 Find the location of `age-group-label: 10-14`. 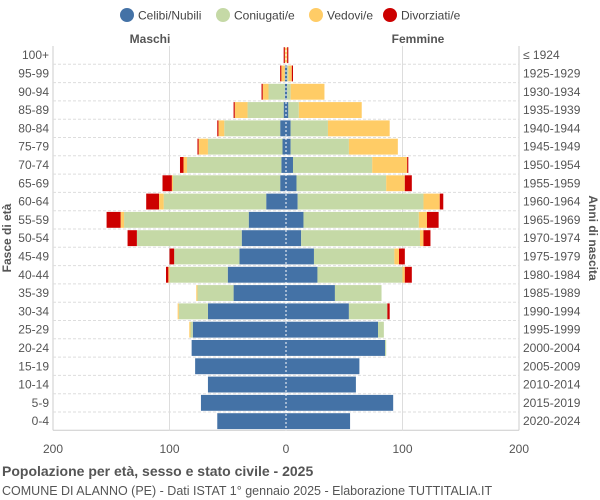

age-group-label: 10-14 is located at coordinates (33, 385).